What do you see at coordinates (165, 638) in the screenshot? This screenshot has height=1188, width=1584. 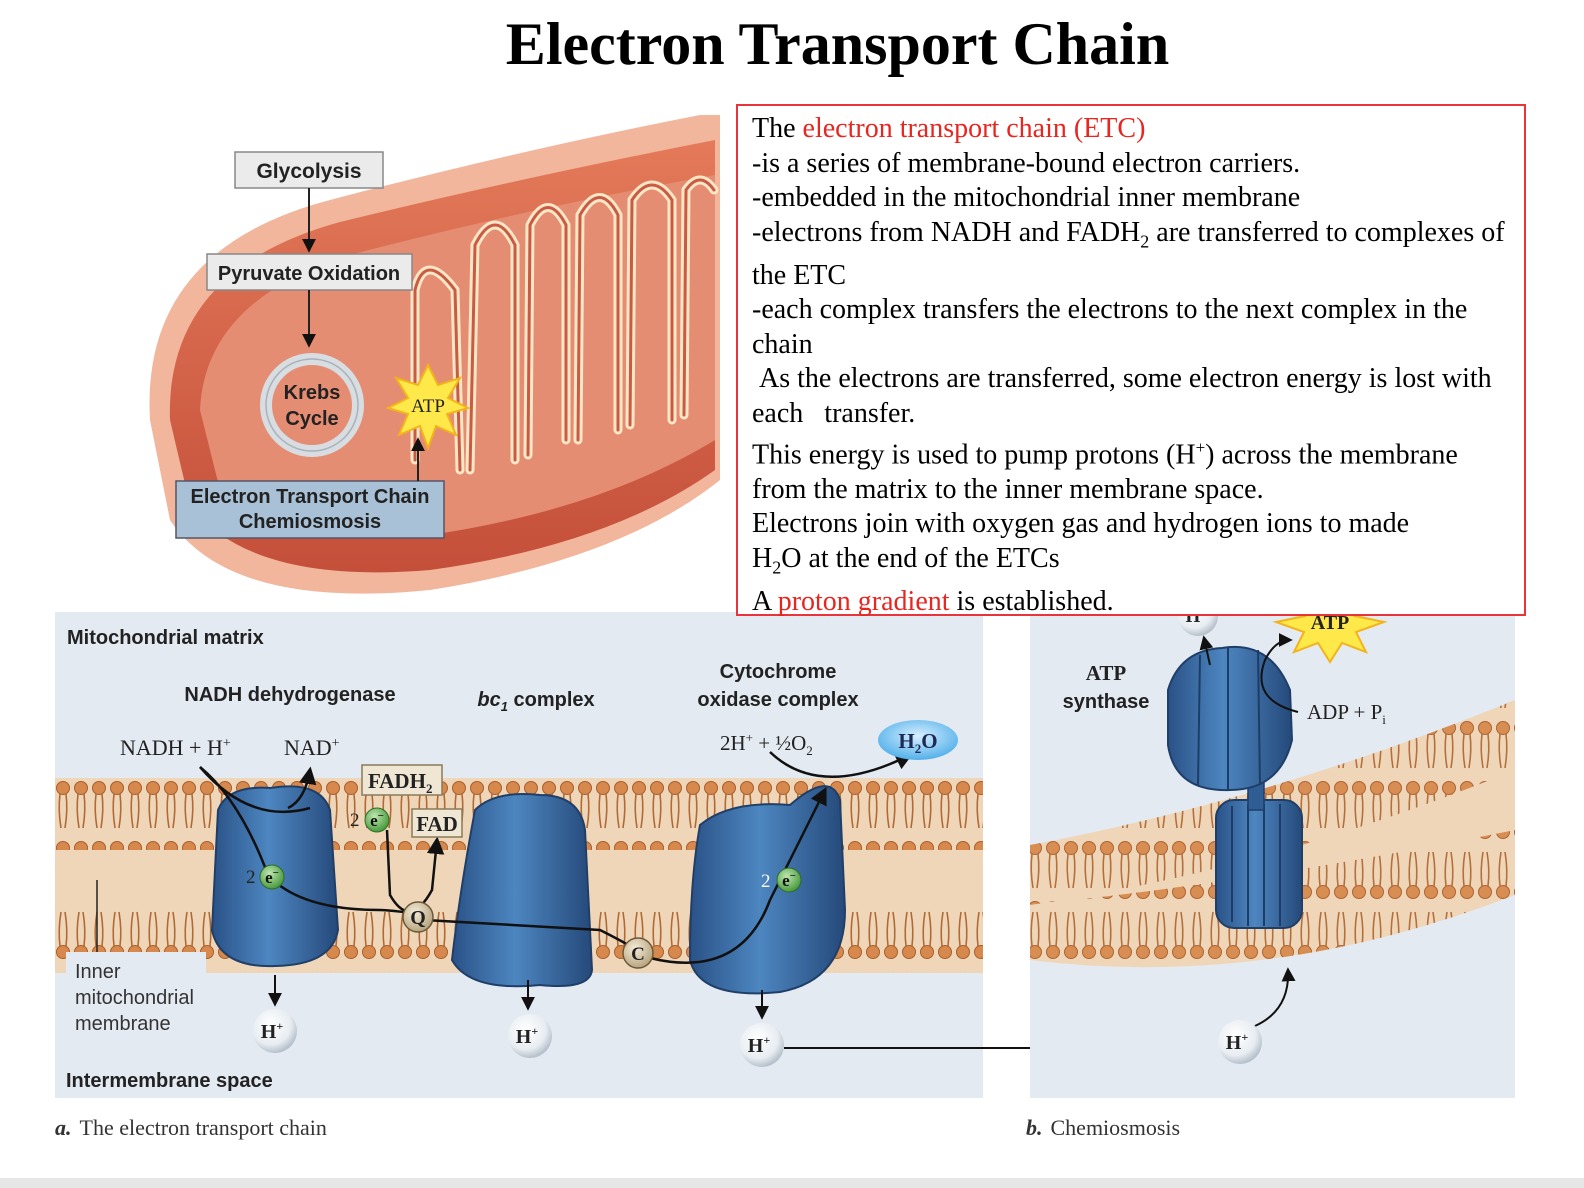 I see `matrix-label: Mitochondrial matrix` at bounding box center [165, 638].